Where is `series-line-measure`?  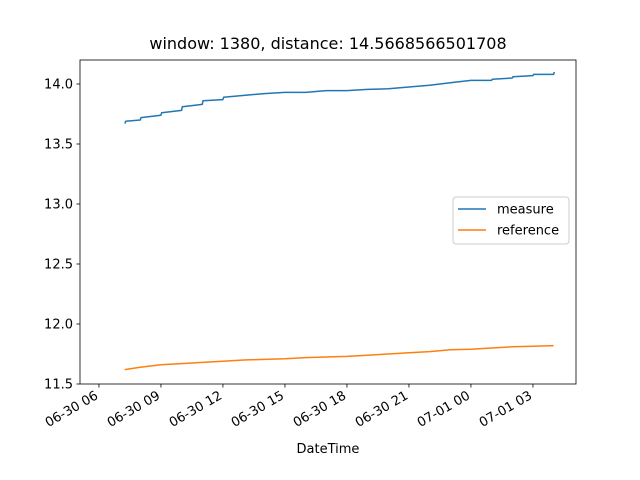 series-line-measure is located at coordinates (340, 97).